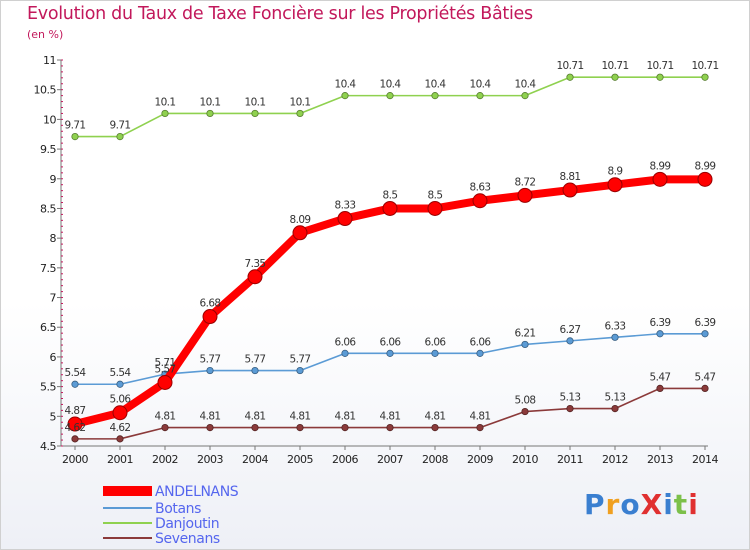 This screenshot has height=550, width=750. What do you see at coordinates (210, 304) in the screenshot?
I see `data-label: 6.68` at bounding box center [210, 304].